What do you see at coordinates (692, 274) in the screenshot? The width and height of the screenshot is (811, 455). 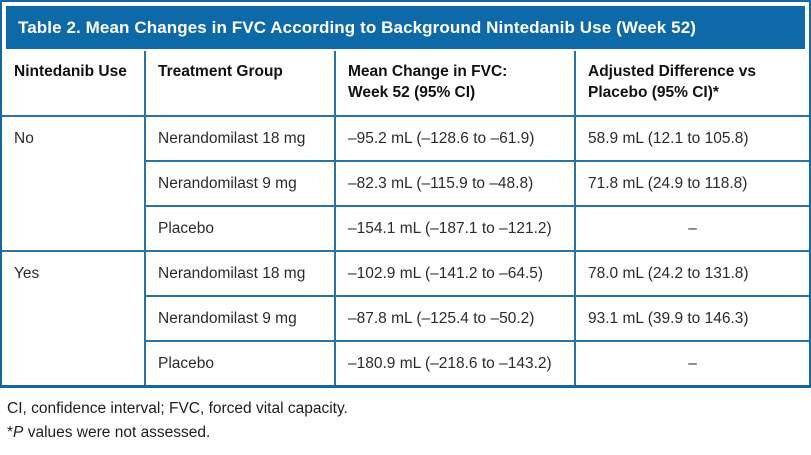 I see `cell-adjusted-difference: 78.0 mL (24.2 to 131.8)` at bounding box center [692, 274].